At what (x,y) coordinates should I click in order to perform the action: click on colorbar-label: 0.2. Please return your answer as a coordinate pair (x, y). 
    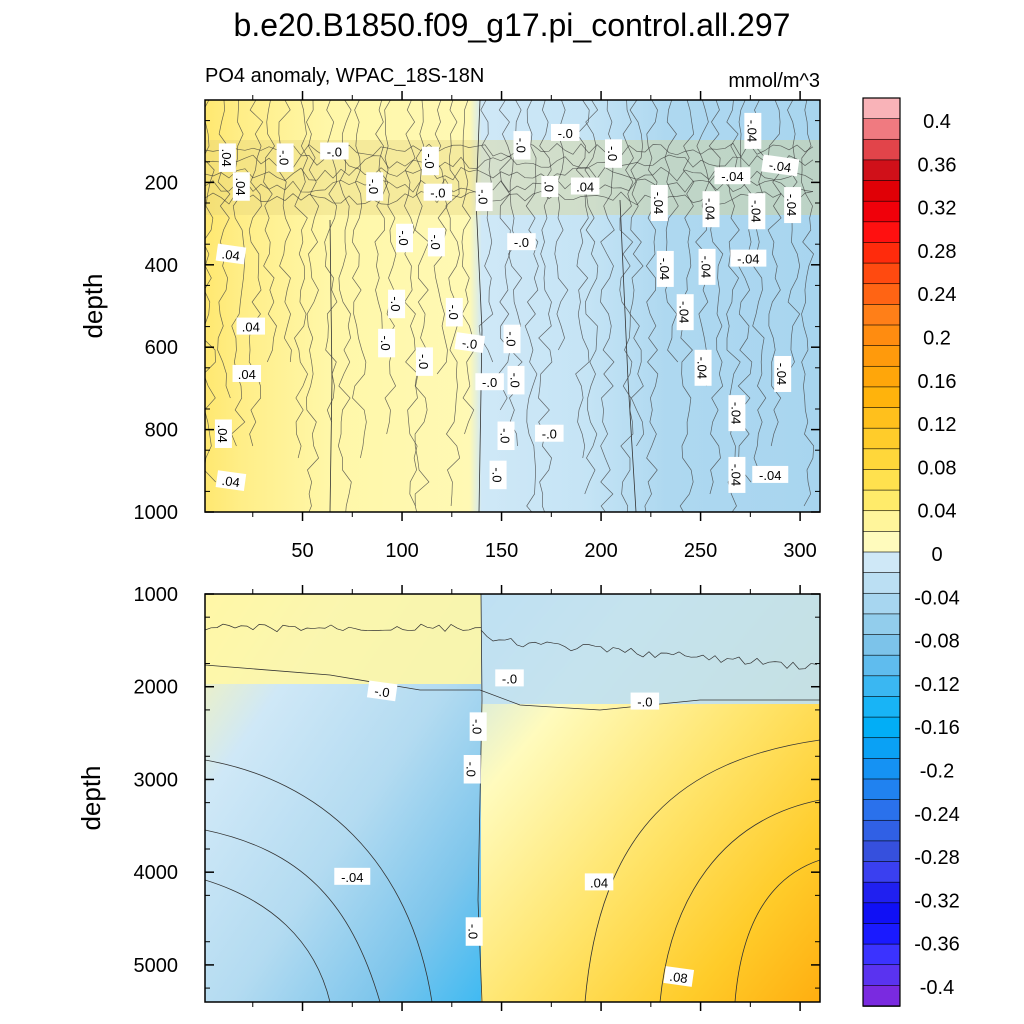
    Looking at the image, I should click on (937, 339).